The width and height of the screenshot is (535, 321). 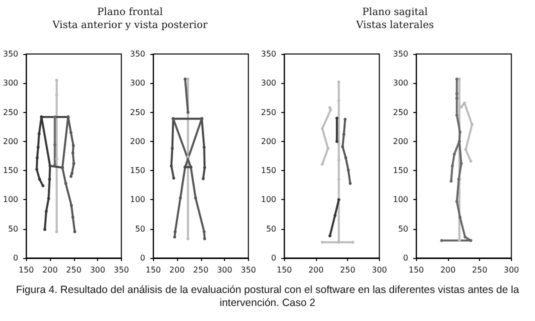 What do you see at coordinates (130, 25) in the screenshot?
I see `chart-subtitle: Vista anterior y vista posterior` at bounding box center [130, 25].